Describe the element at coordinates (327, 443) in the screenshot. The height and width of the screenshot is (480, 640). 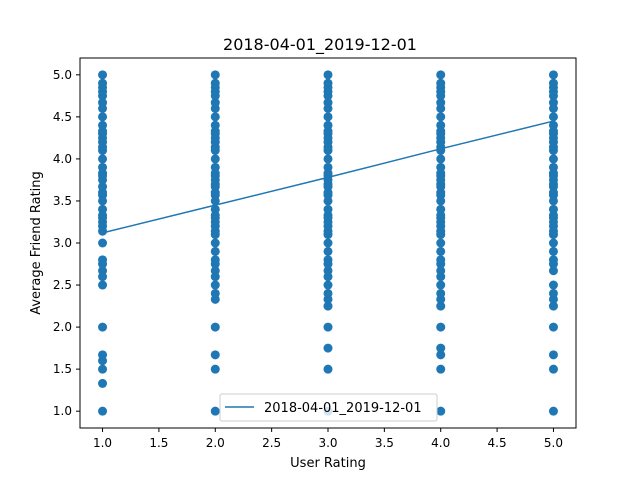
I see `x-tick-label: 3.0` at that location.